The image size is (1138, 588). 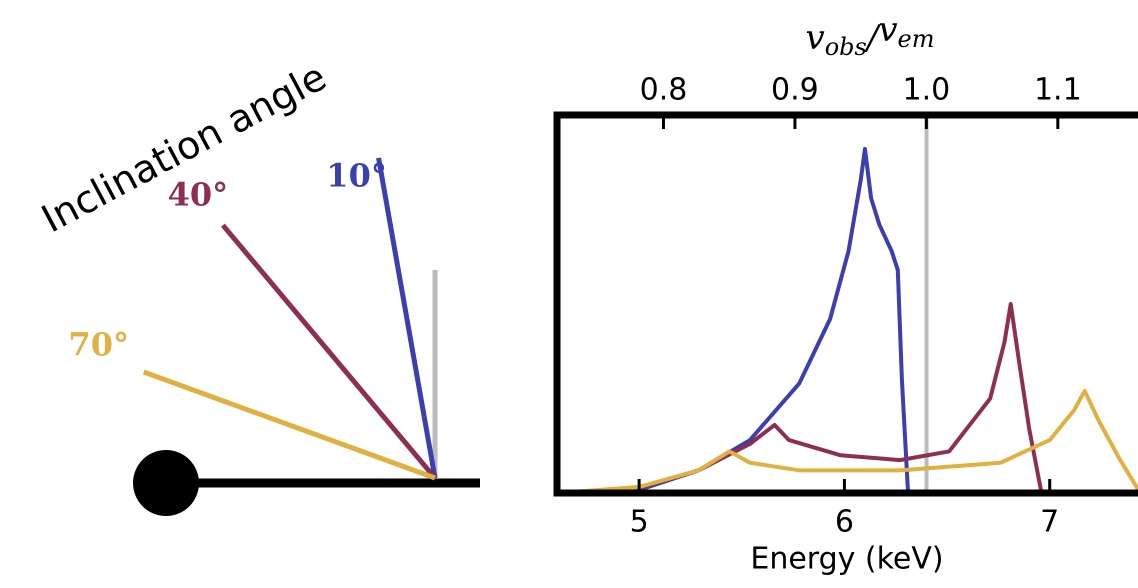 What do you see at coordinates (98, 344) in the screenshot?
I see `angle-label: 70°` at bounding box center [98, 344].